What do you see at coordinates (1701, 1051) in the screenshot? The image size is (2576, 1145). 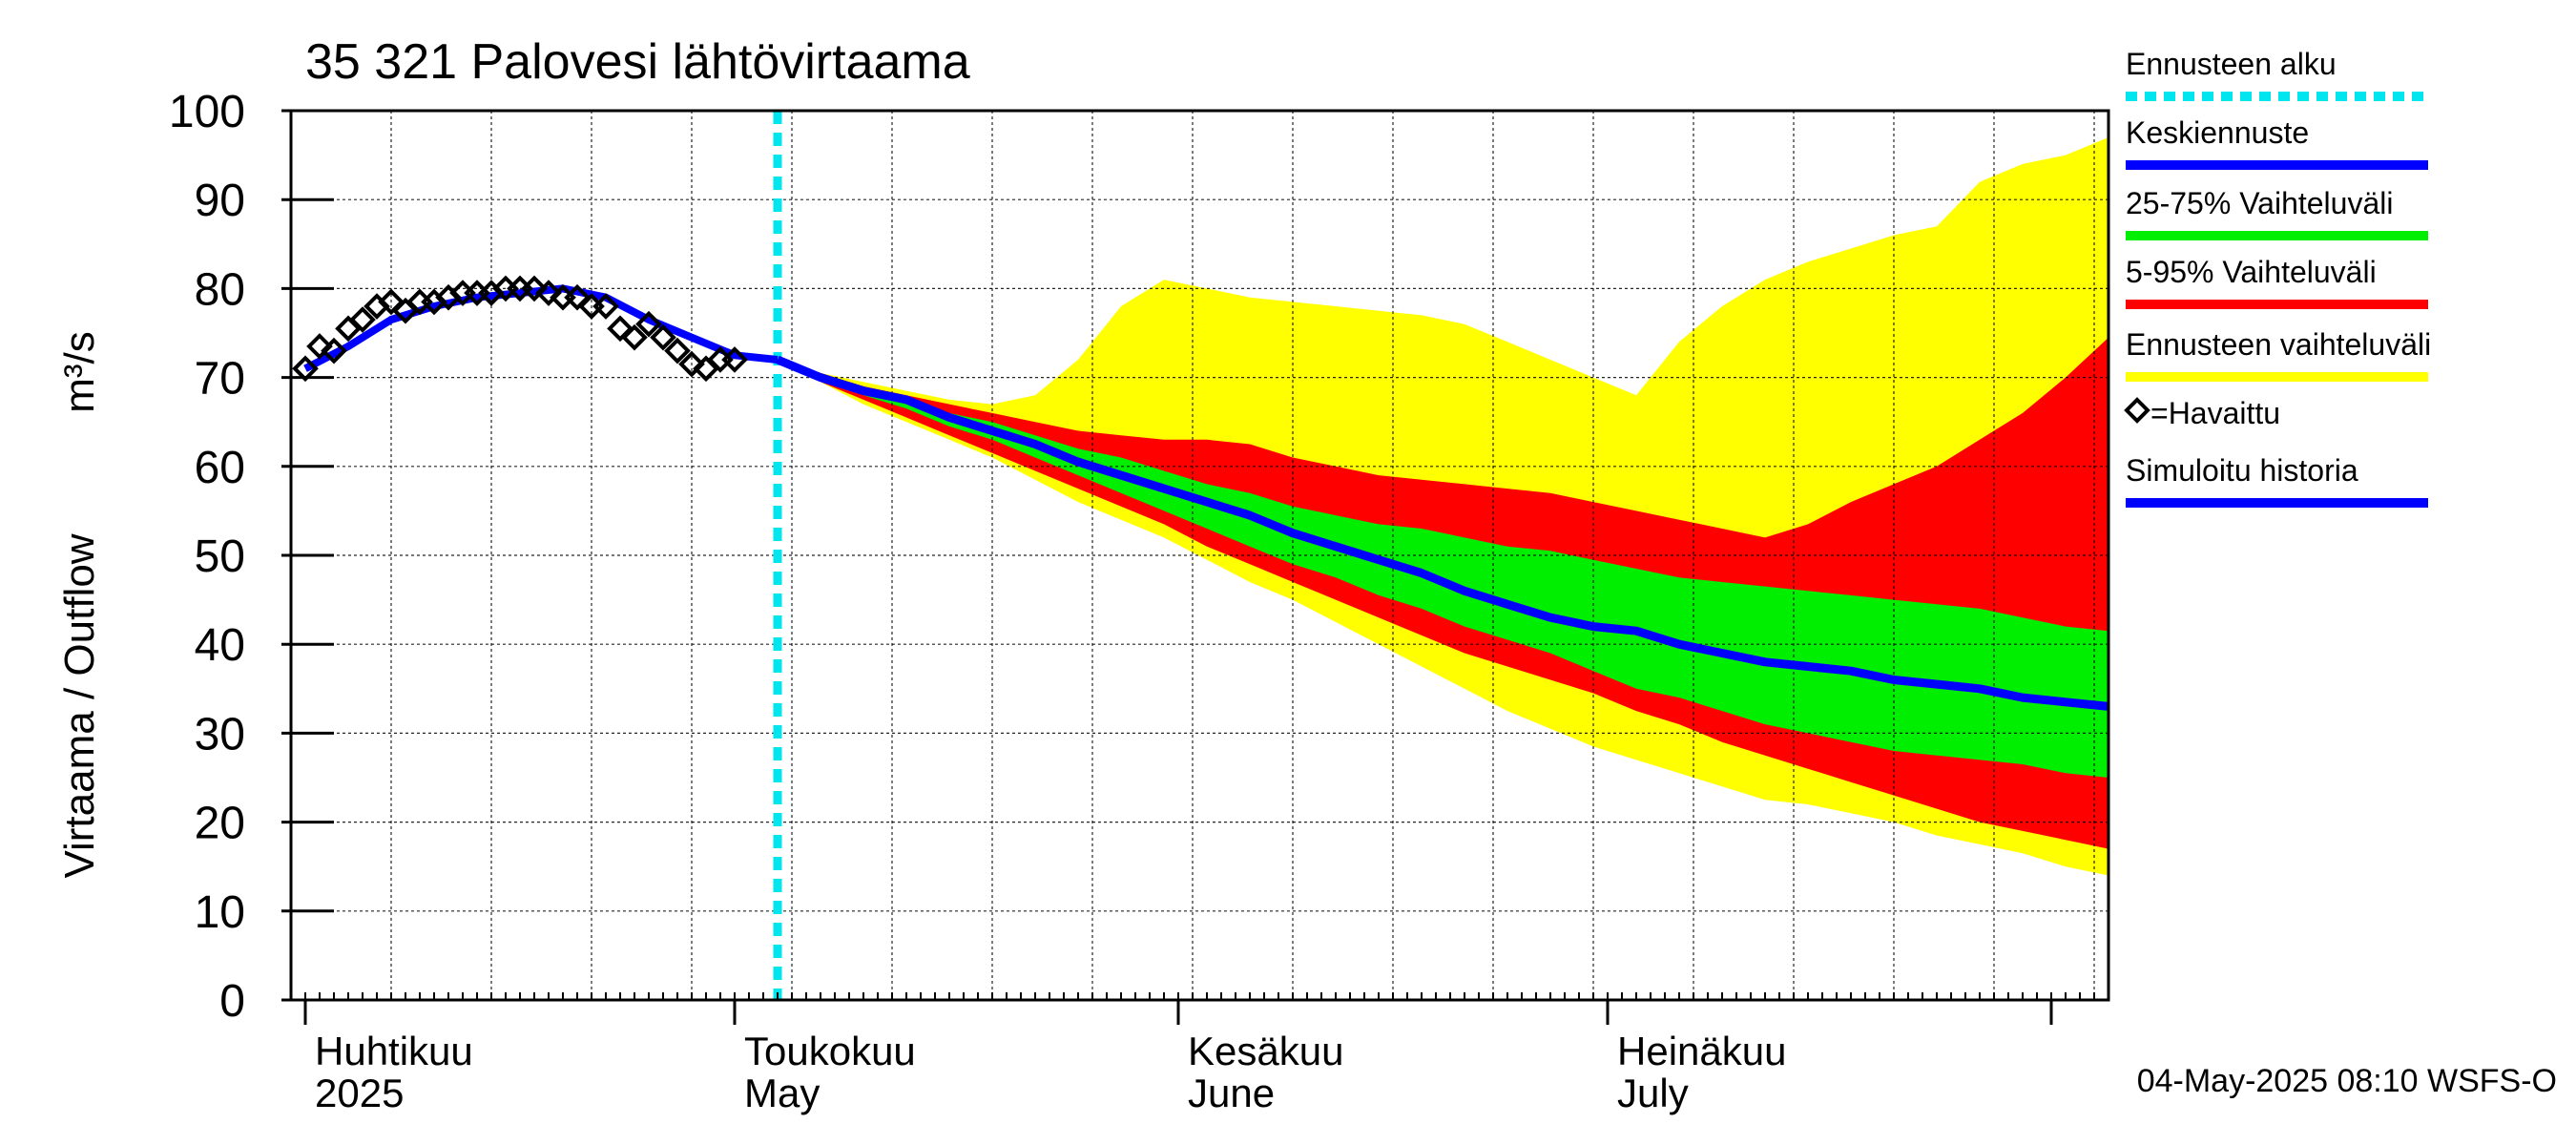 I see `x-month-label: Heinäkuu` at bounding box center [1701, 1051].